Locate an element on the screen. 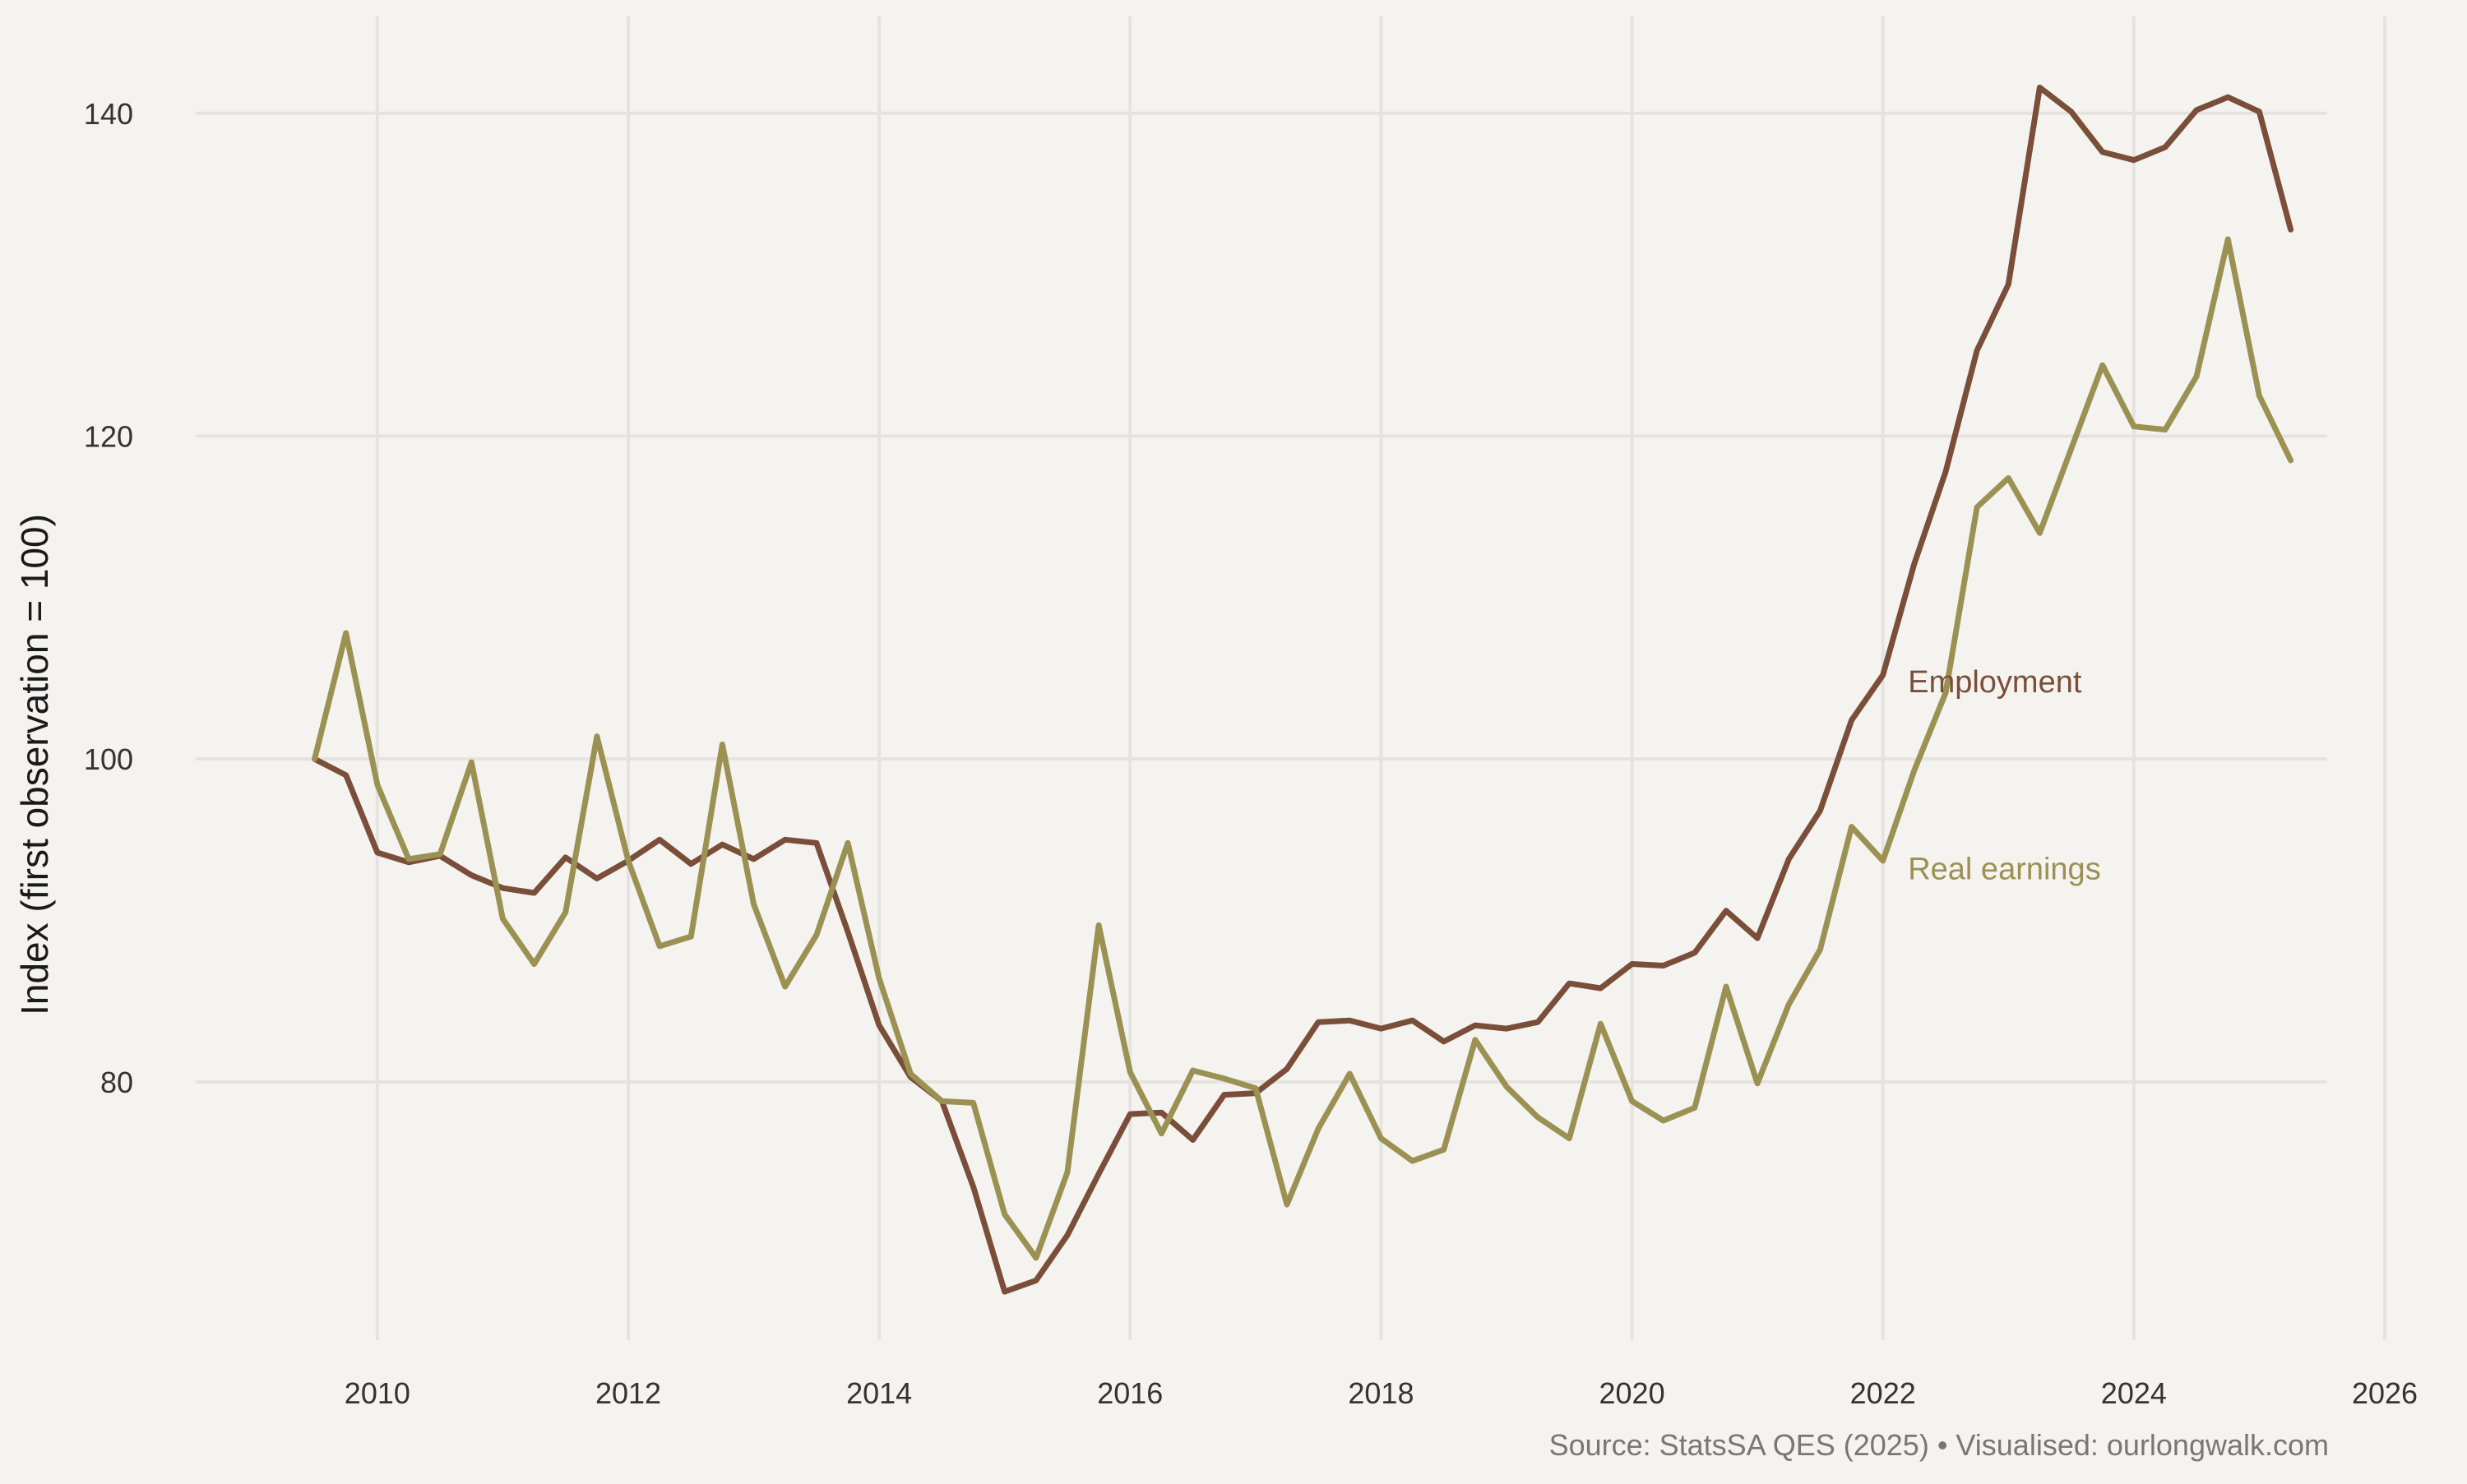 The height and width of the screenshot is (1484, 2467). x-axis-tick-labels: 2010 2012 2014 2016 2018 2020 2022 2024 2026 is located at coordinates (1382, 1393).